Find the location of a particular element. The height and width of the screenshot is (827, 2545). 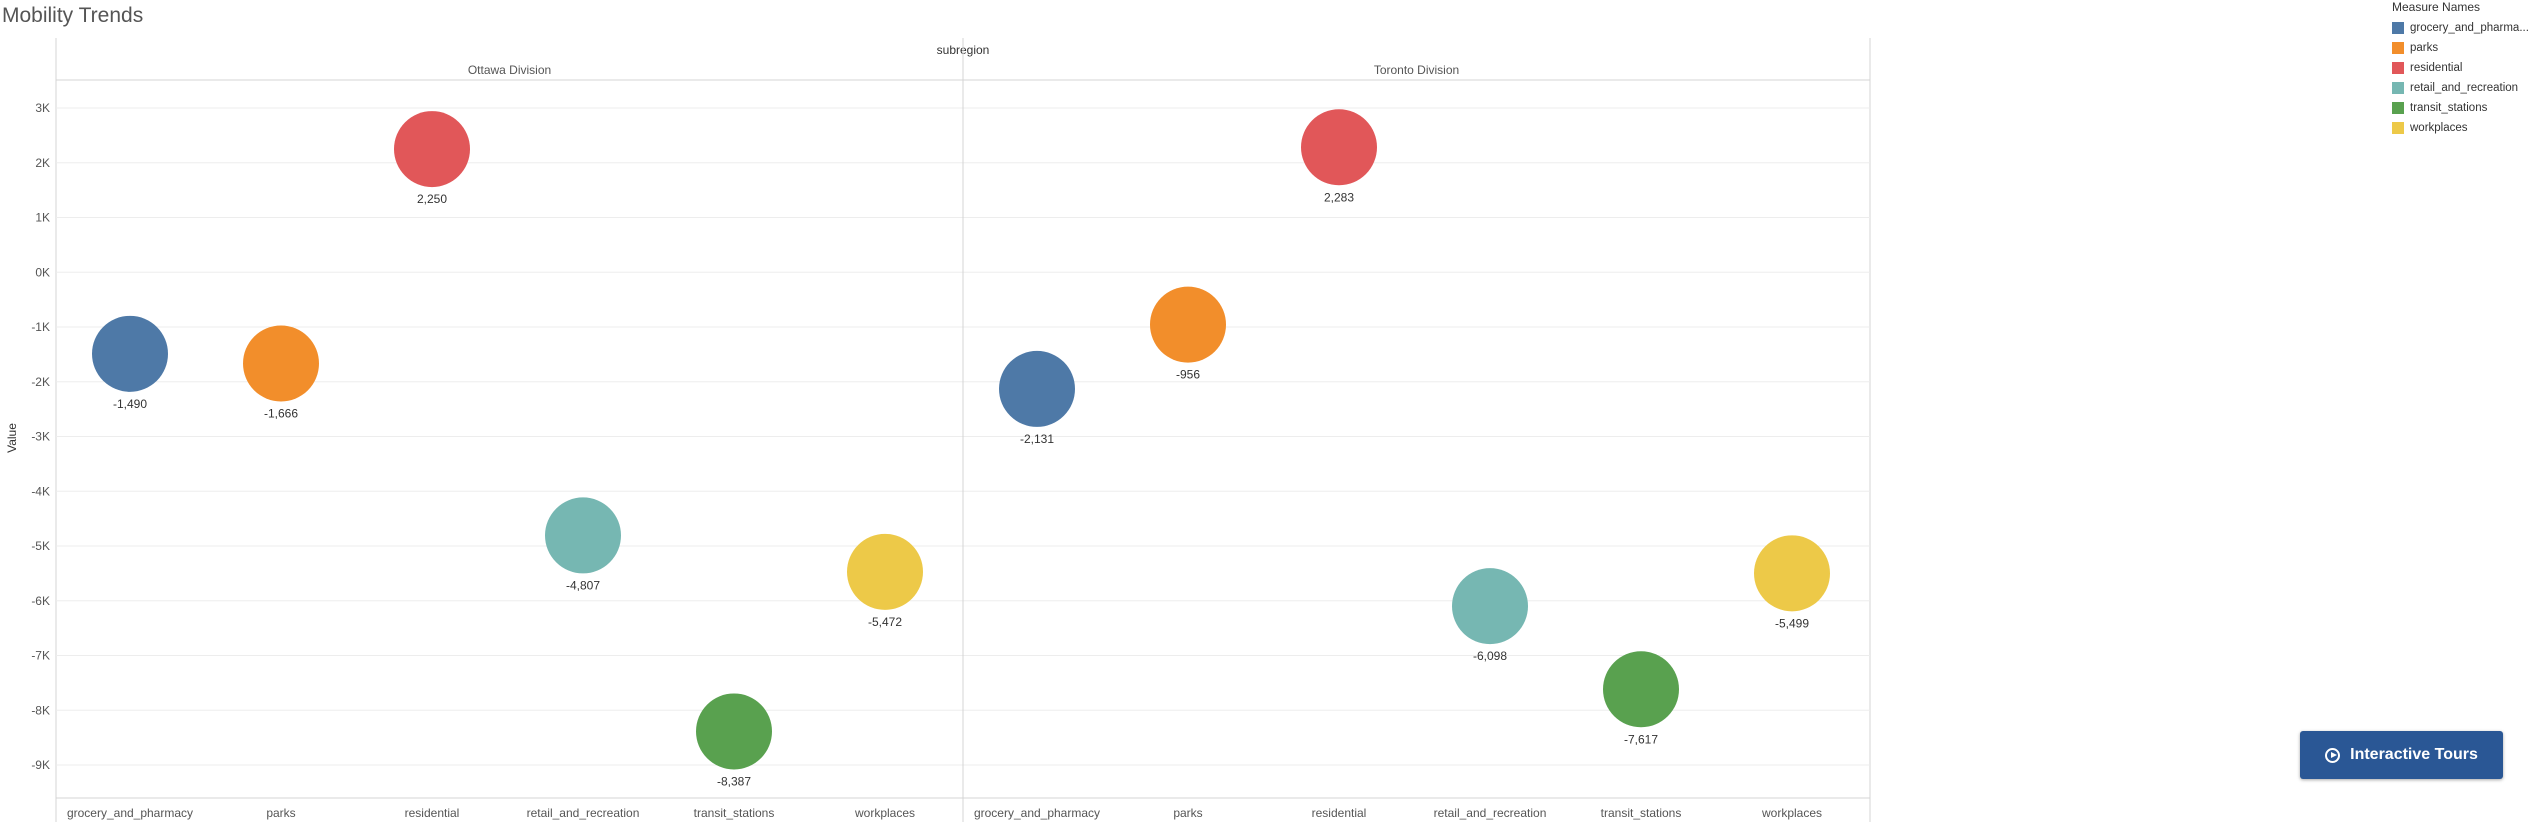

data-label: -7,617 is located at coordinates (1641, 739).